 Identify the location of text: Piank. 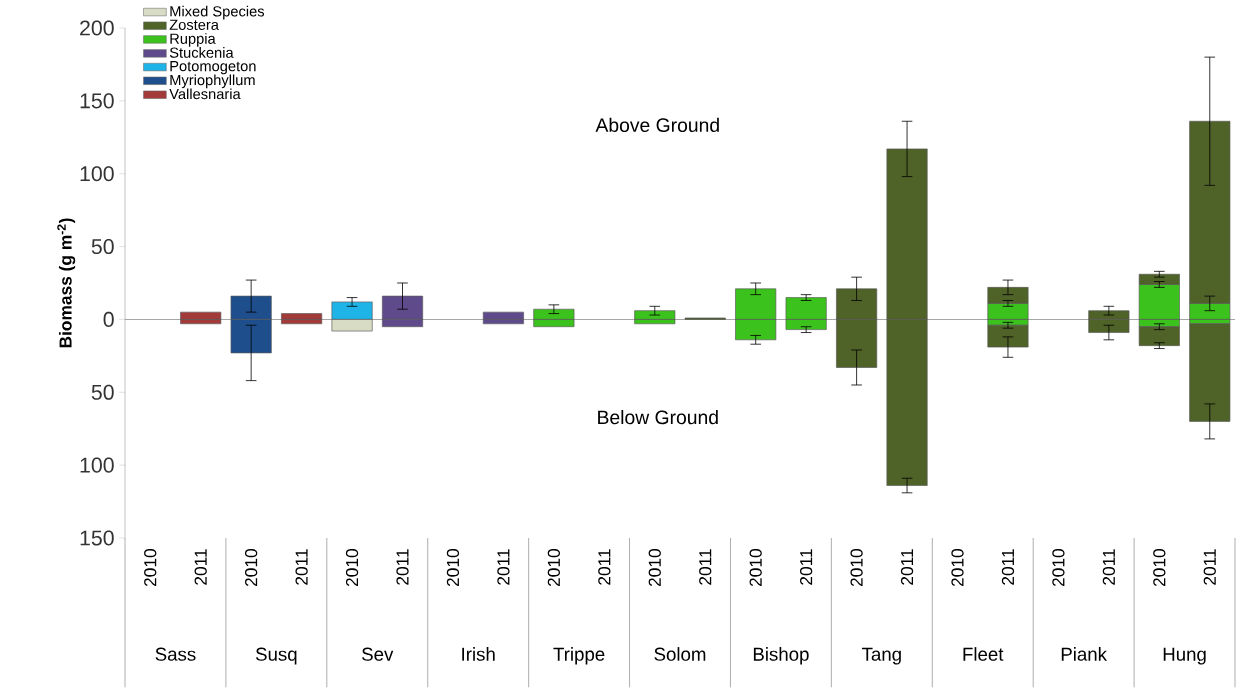
(1084, 654).